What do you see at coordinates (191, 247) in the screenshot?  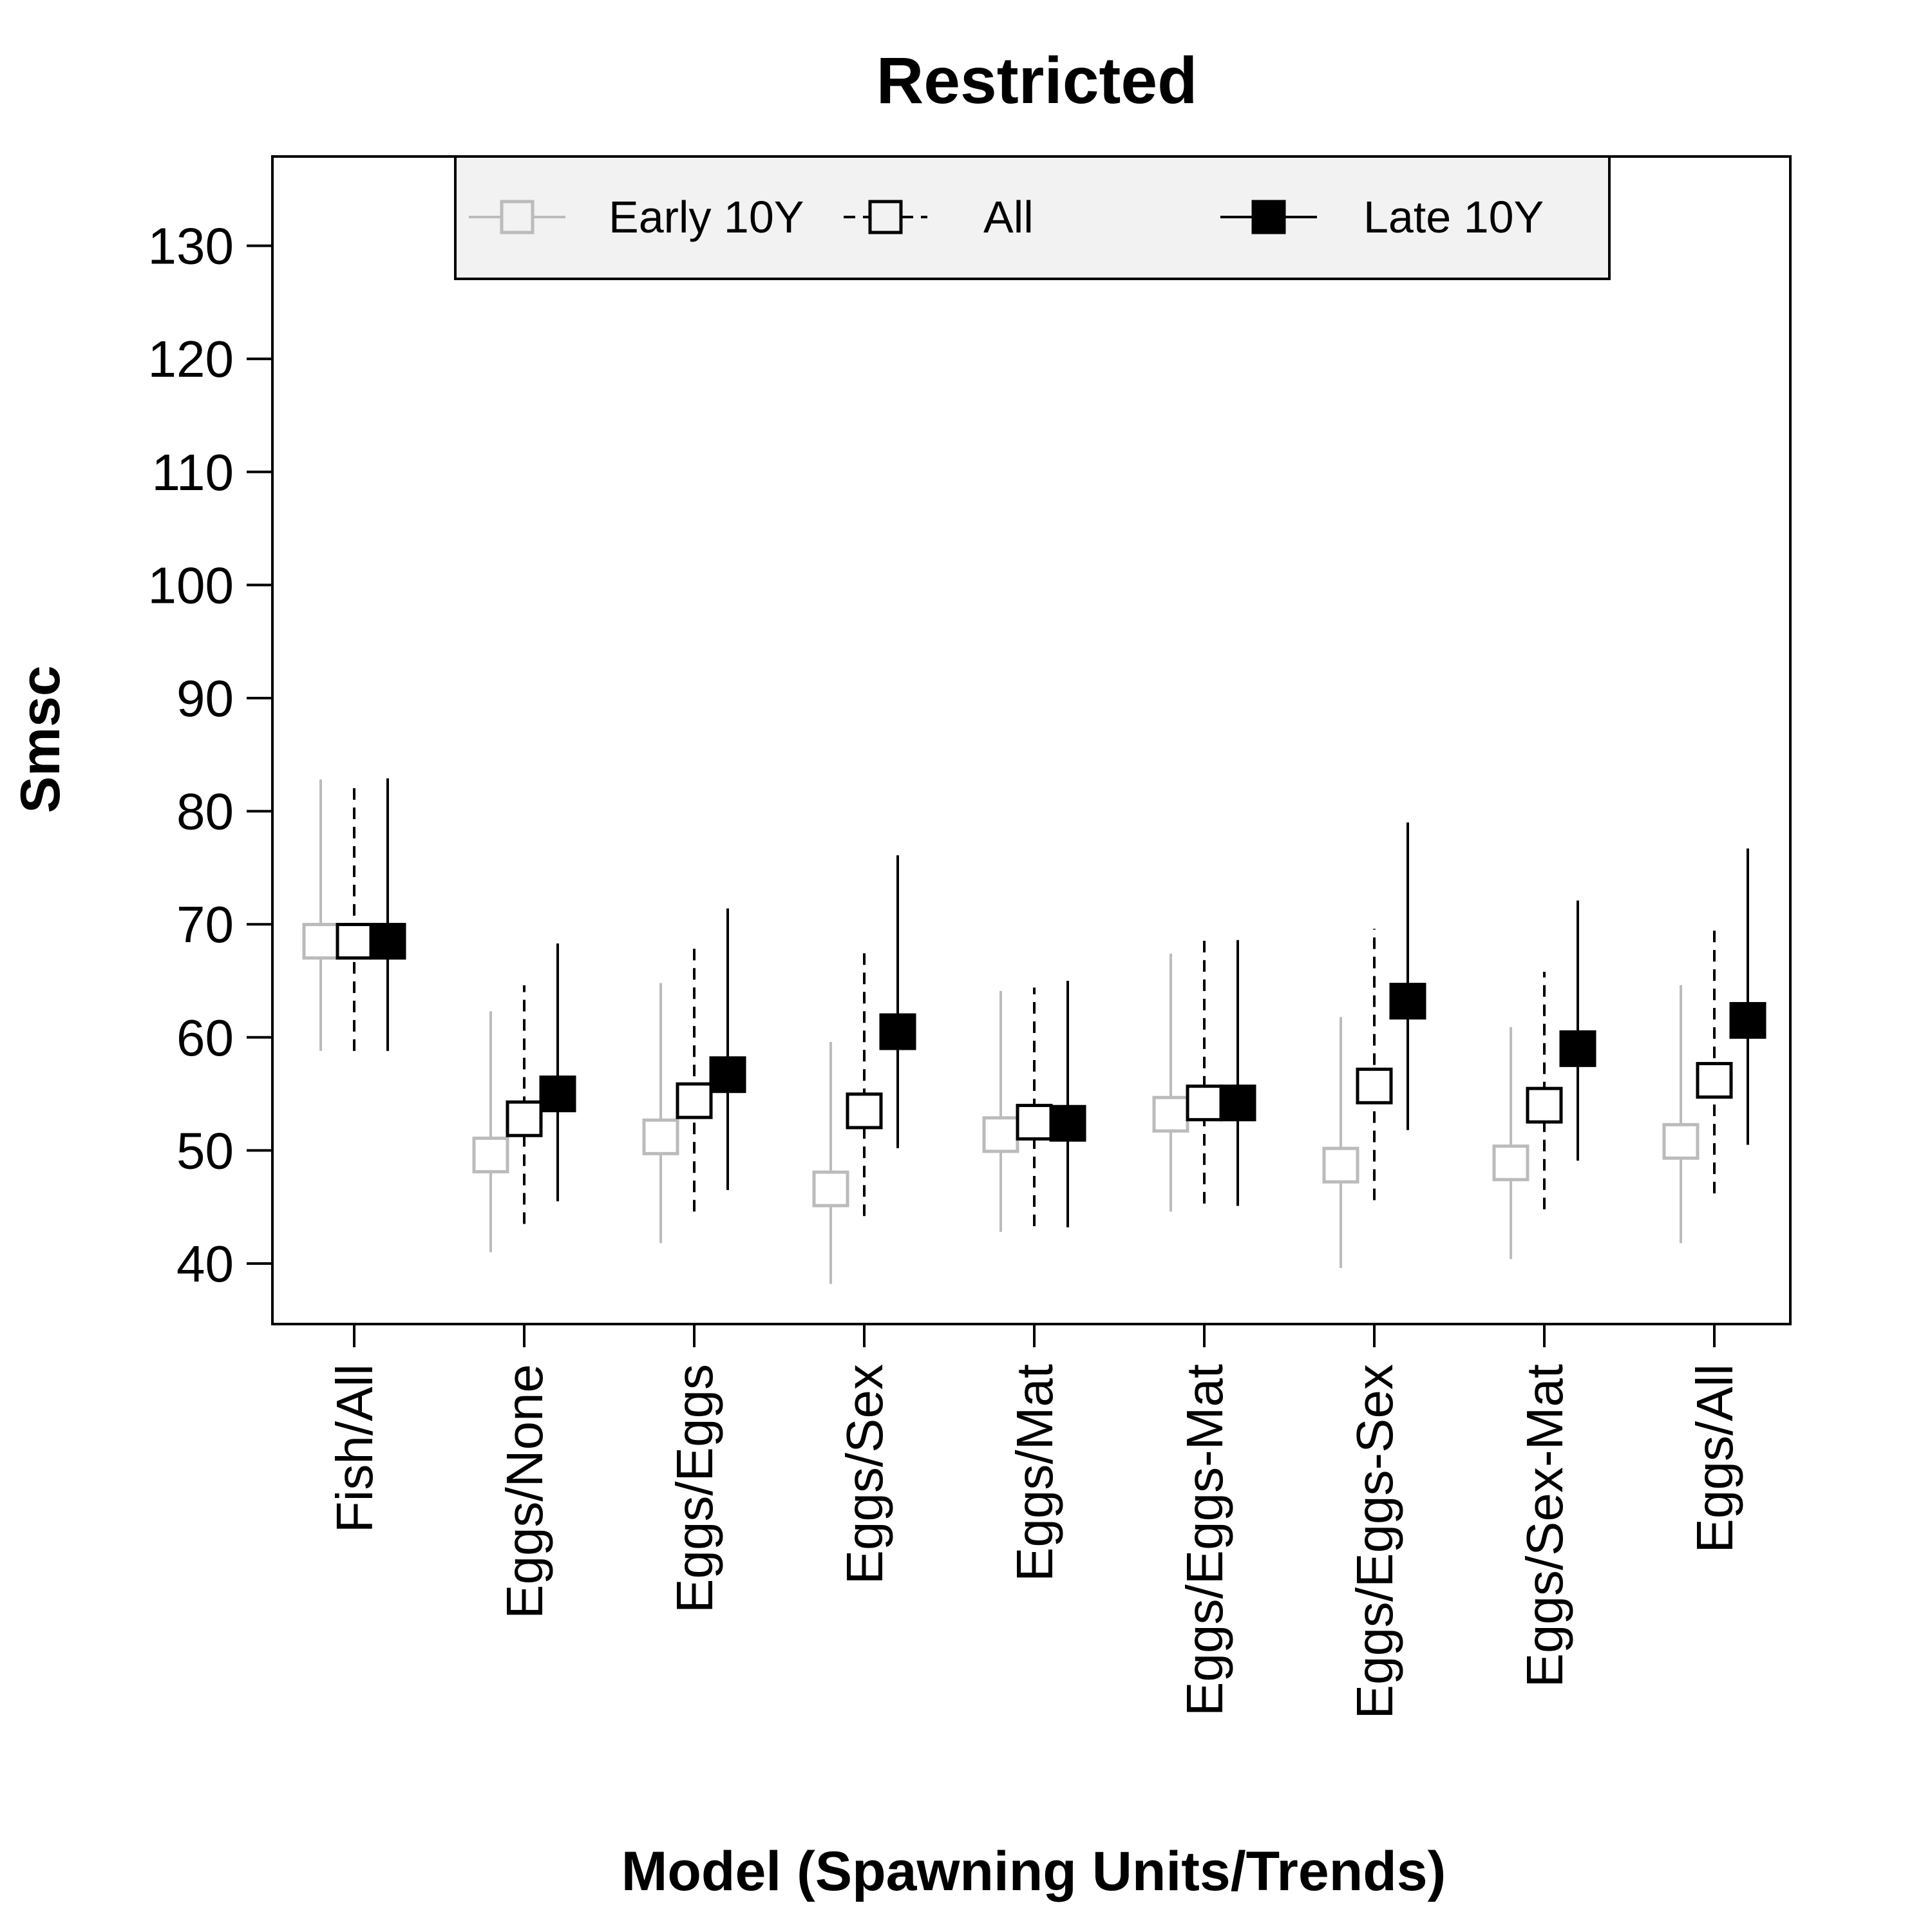 I see `y-tick-label: 130` at bounding box center [191, 247].